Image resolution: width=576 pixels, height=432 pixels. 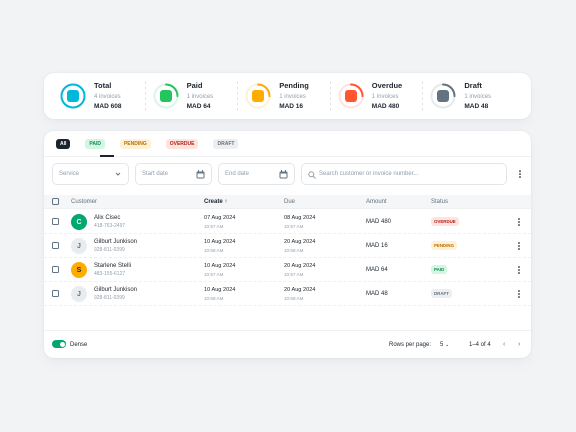 What do you see at coordinates (440, 202) in the screenshot?
I see `column-header-status: Status` at bounding box center [440, 202].